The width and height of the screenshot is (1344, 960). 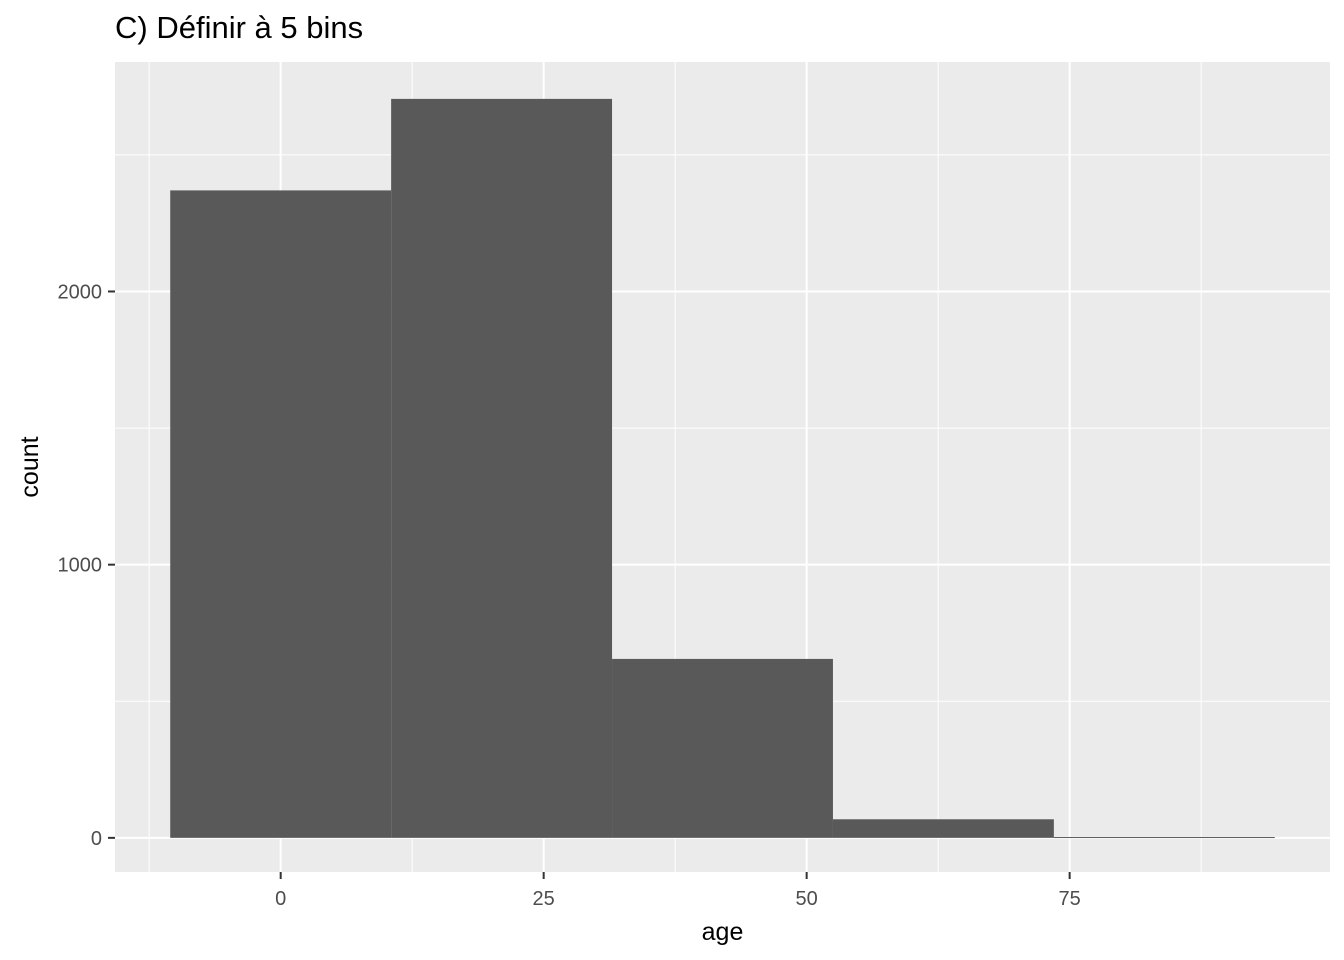 I want to click on x-tick-label: 25, so click(x=544, y=899).